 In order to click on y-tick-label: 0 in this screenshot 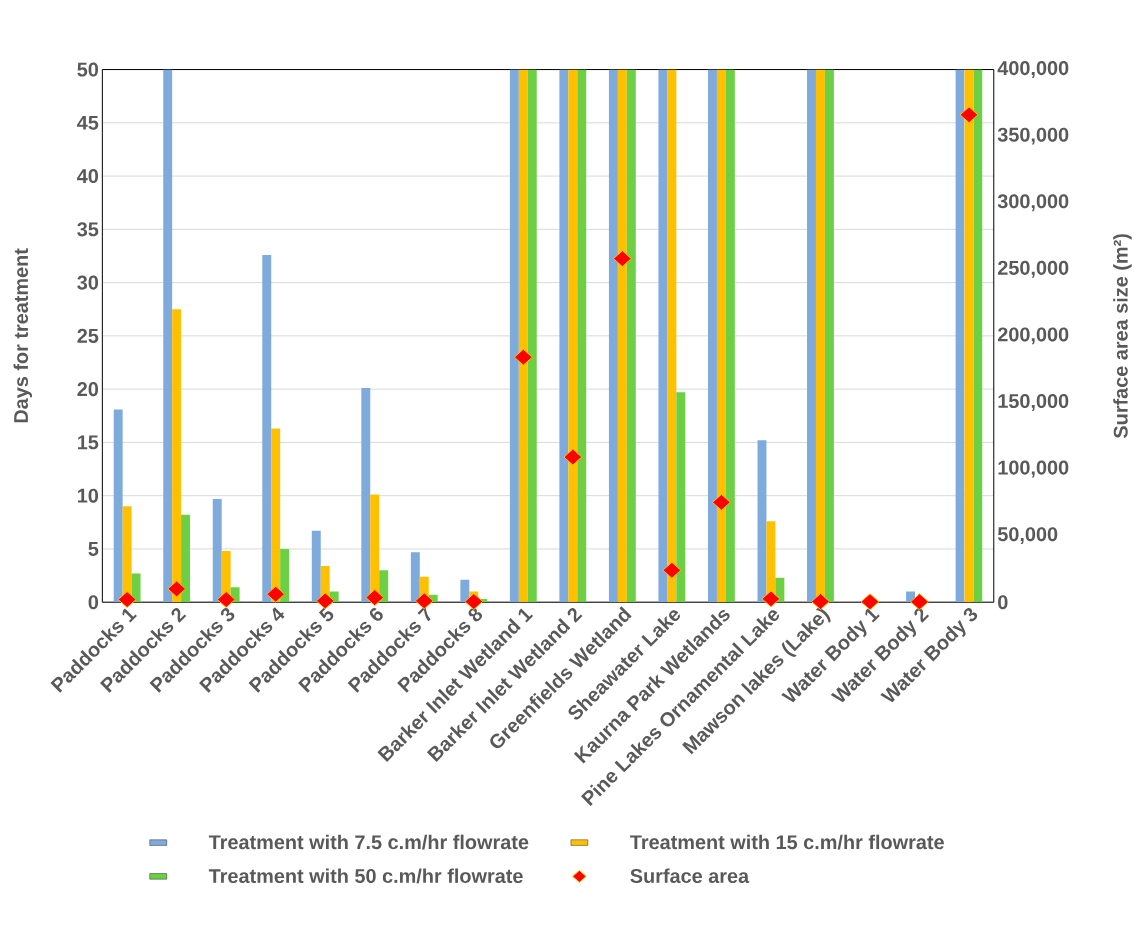, I will do `click(93, 602)`.